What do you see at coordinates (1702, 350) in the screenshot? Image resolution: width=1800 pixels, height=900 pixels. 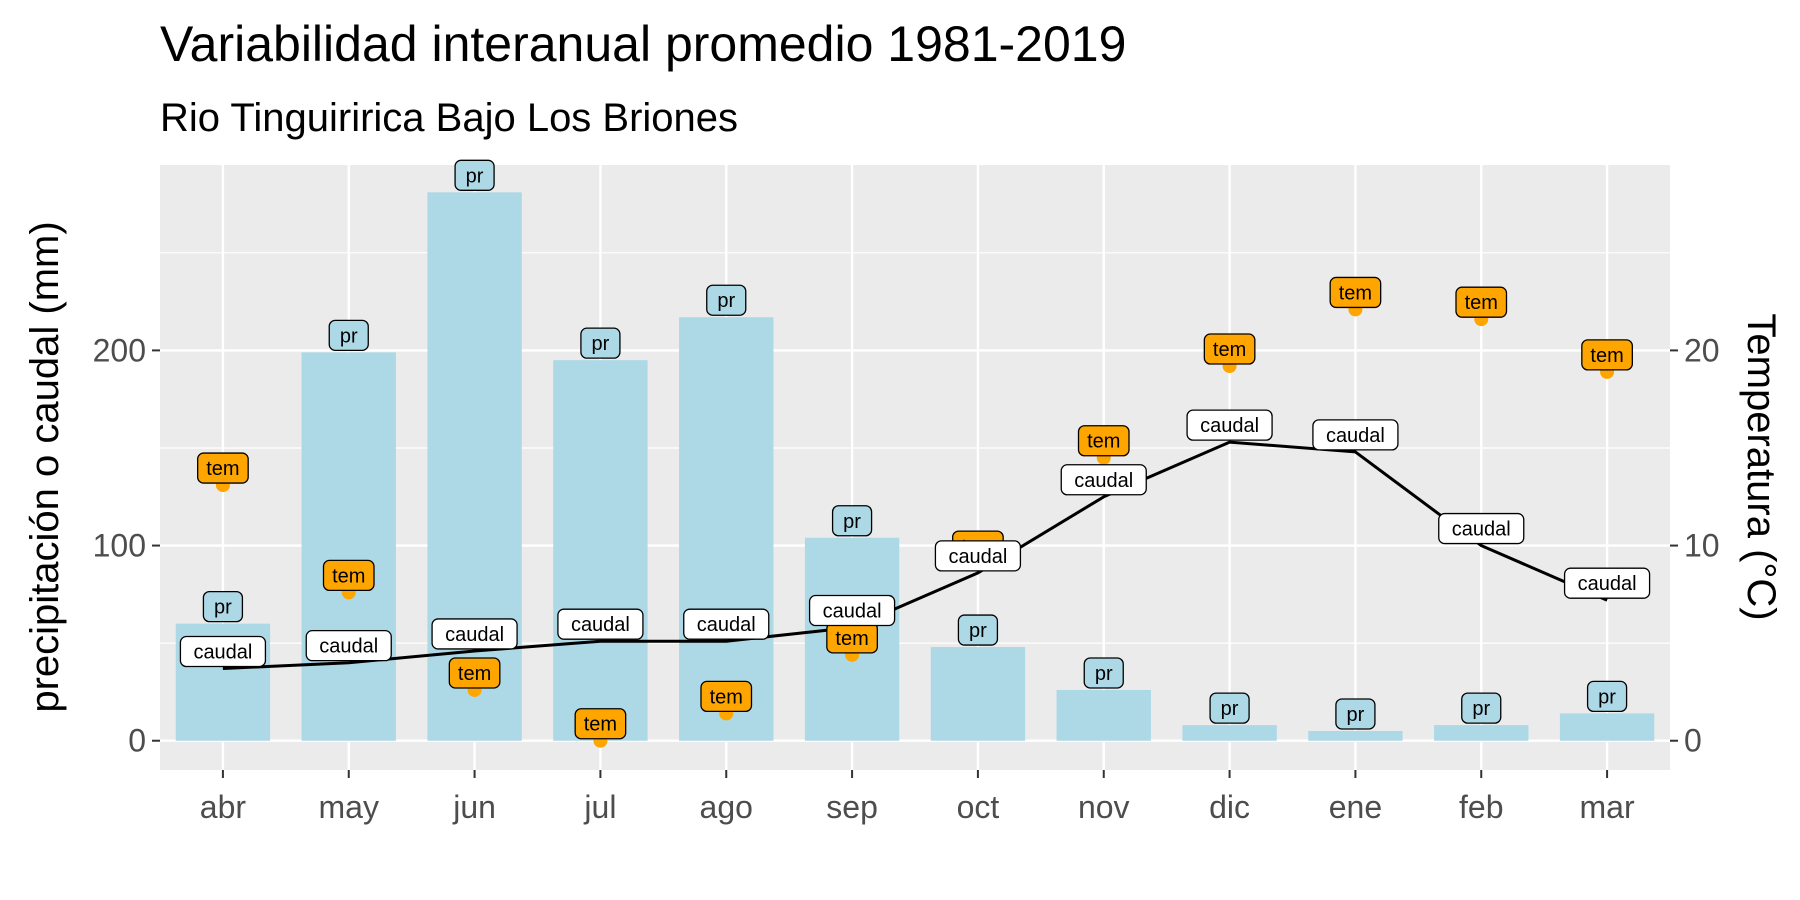 I see `y2-axis-tick-label: 20` at bounding box center [1702, 350].